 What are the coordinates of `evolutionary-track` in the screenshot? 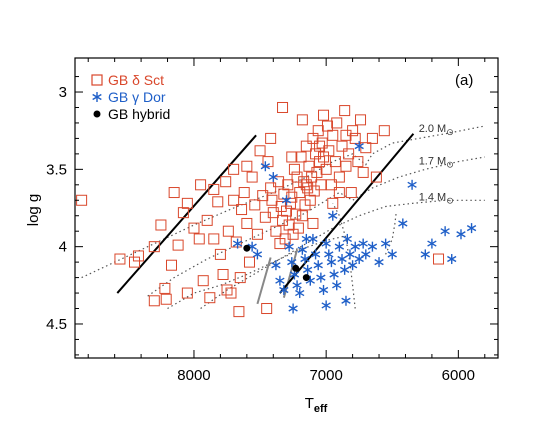 It's located at (344, 256).